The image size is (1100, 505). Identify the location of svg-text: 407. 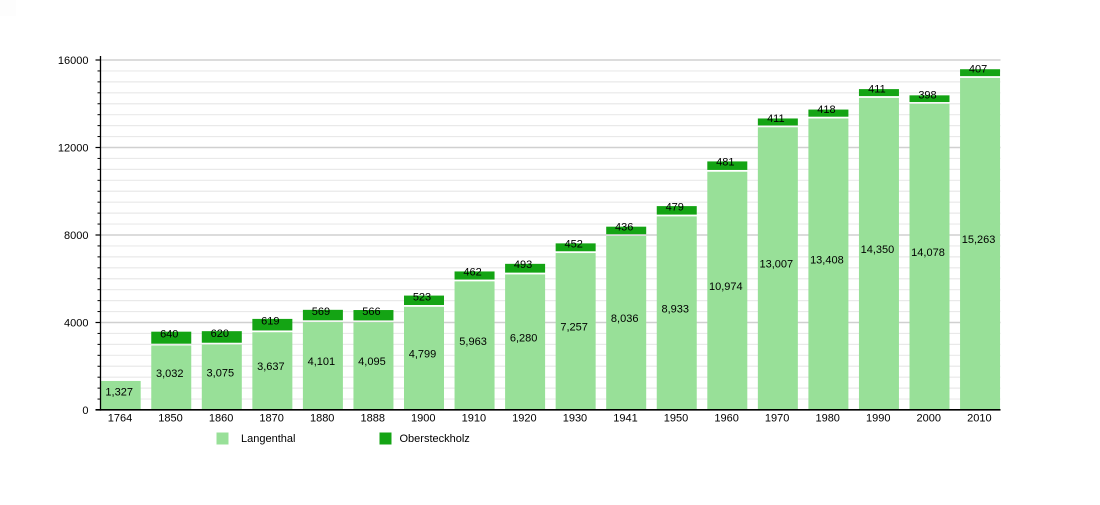
(978, 70).